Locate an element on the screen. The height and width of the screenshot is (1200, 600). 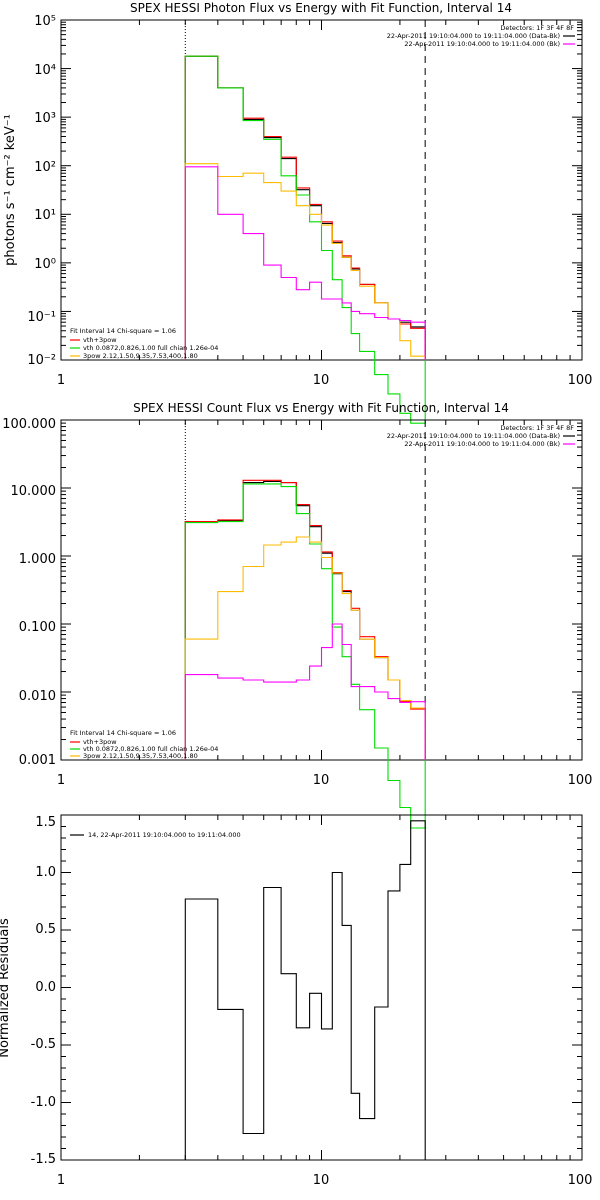
ytick-label: 1.0 is located at coordinates (45, 872).